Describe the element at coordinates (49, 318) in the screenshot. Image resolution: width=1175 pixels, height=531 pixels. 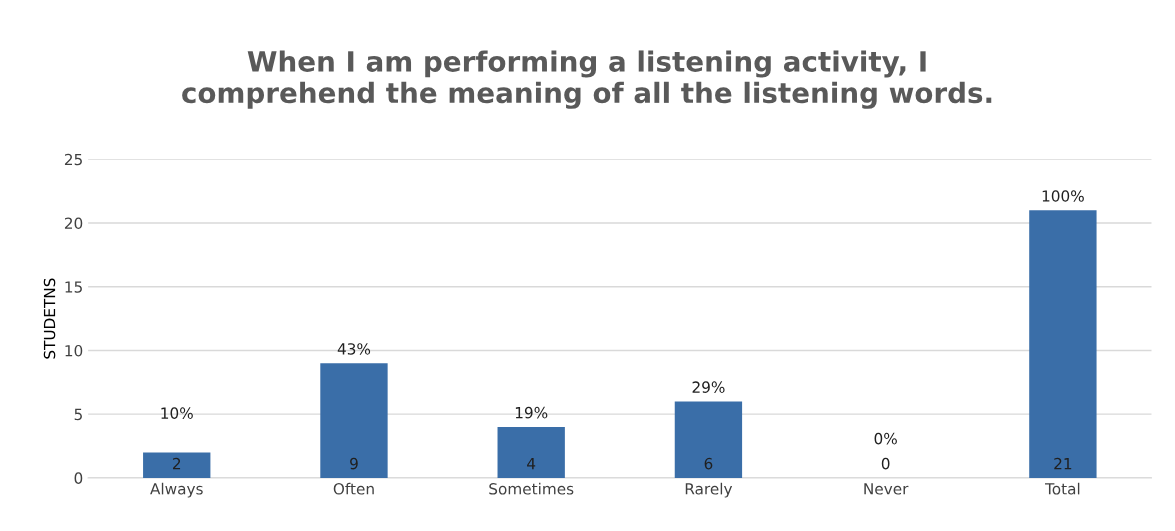
I see `y-axis-title: STUDETNS` at that location.